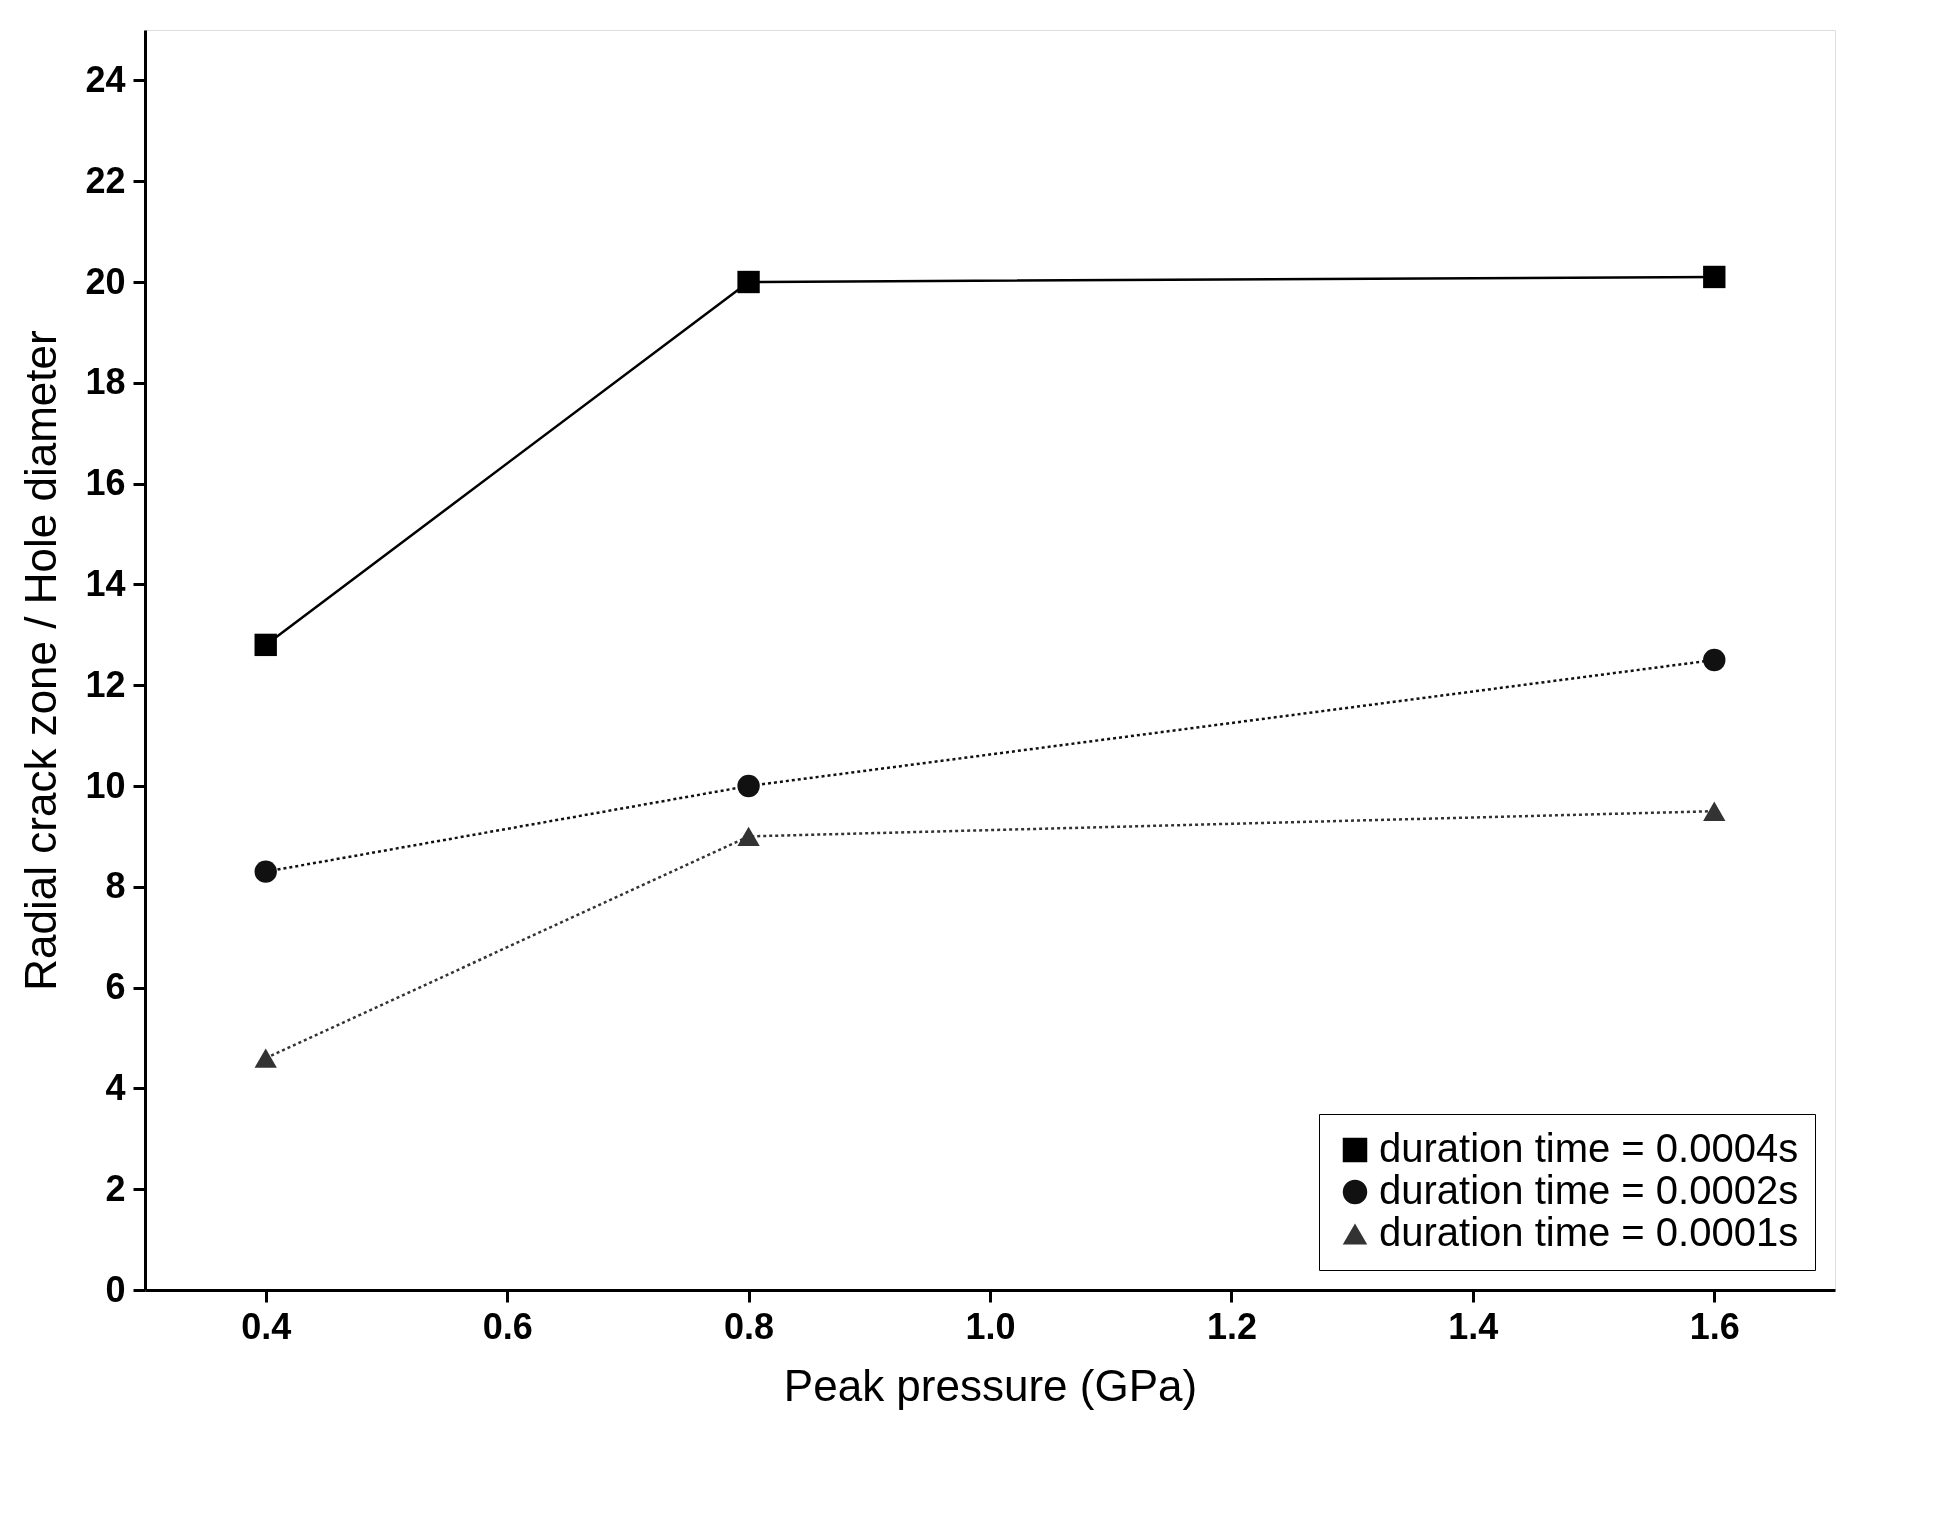 The width and height of the screenshot is (1952, 1532). What do you see at coordinates (115, 987) in the screenshot?
I see `y-tick-label: 6` at bounding box center [115, 987].